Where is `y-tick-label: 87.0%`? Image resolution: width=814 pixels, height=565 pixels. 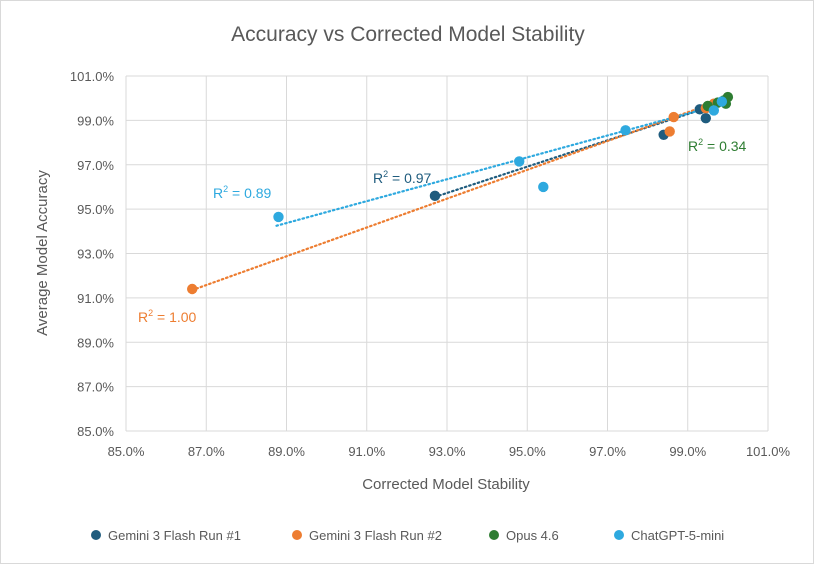 y-tick-label: 87.0% is located at coordinates (95, 387).